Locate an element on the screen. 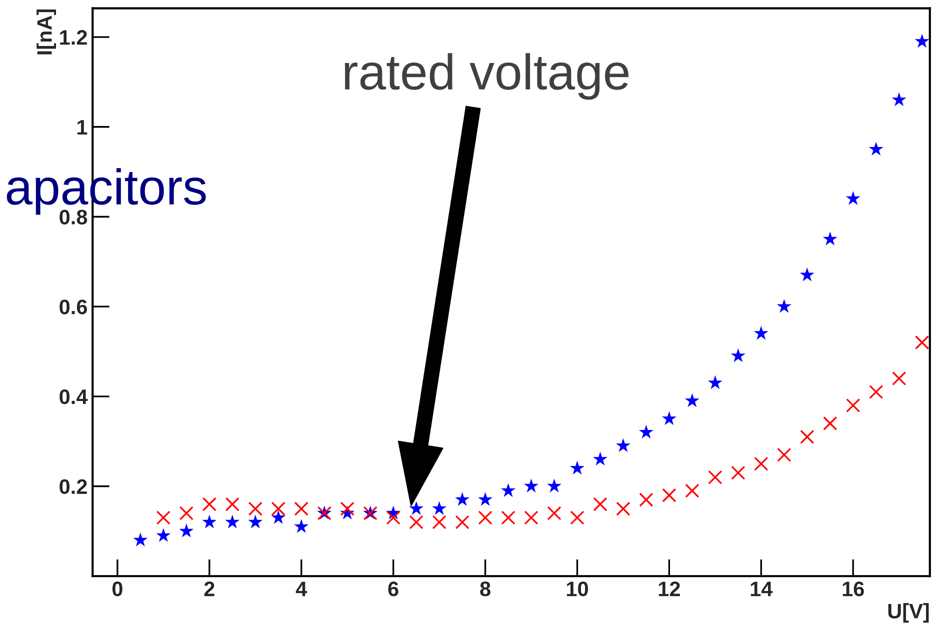  x-tick-label: 12 is located at coordinates (669, 589).